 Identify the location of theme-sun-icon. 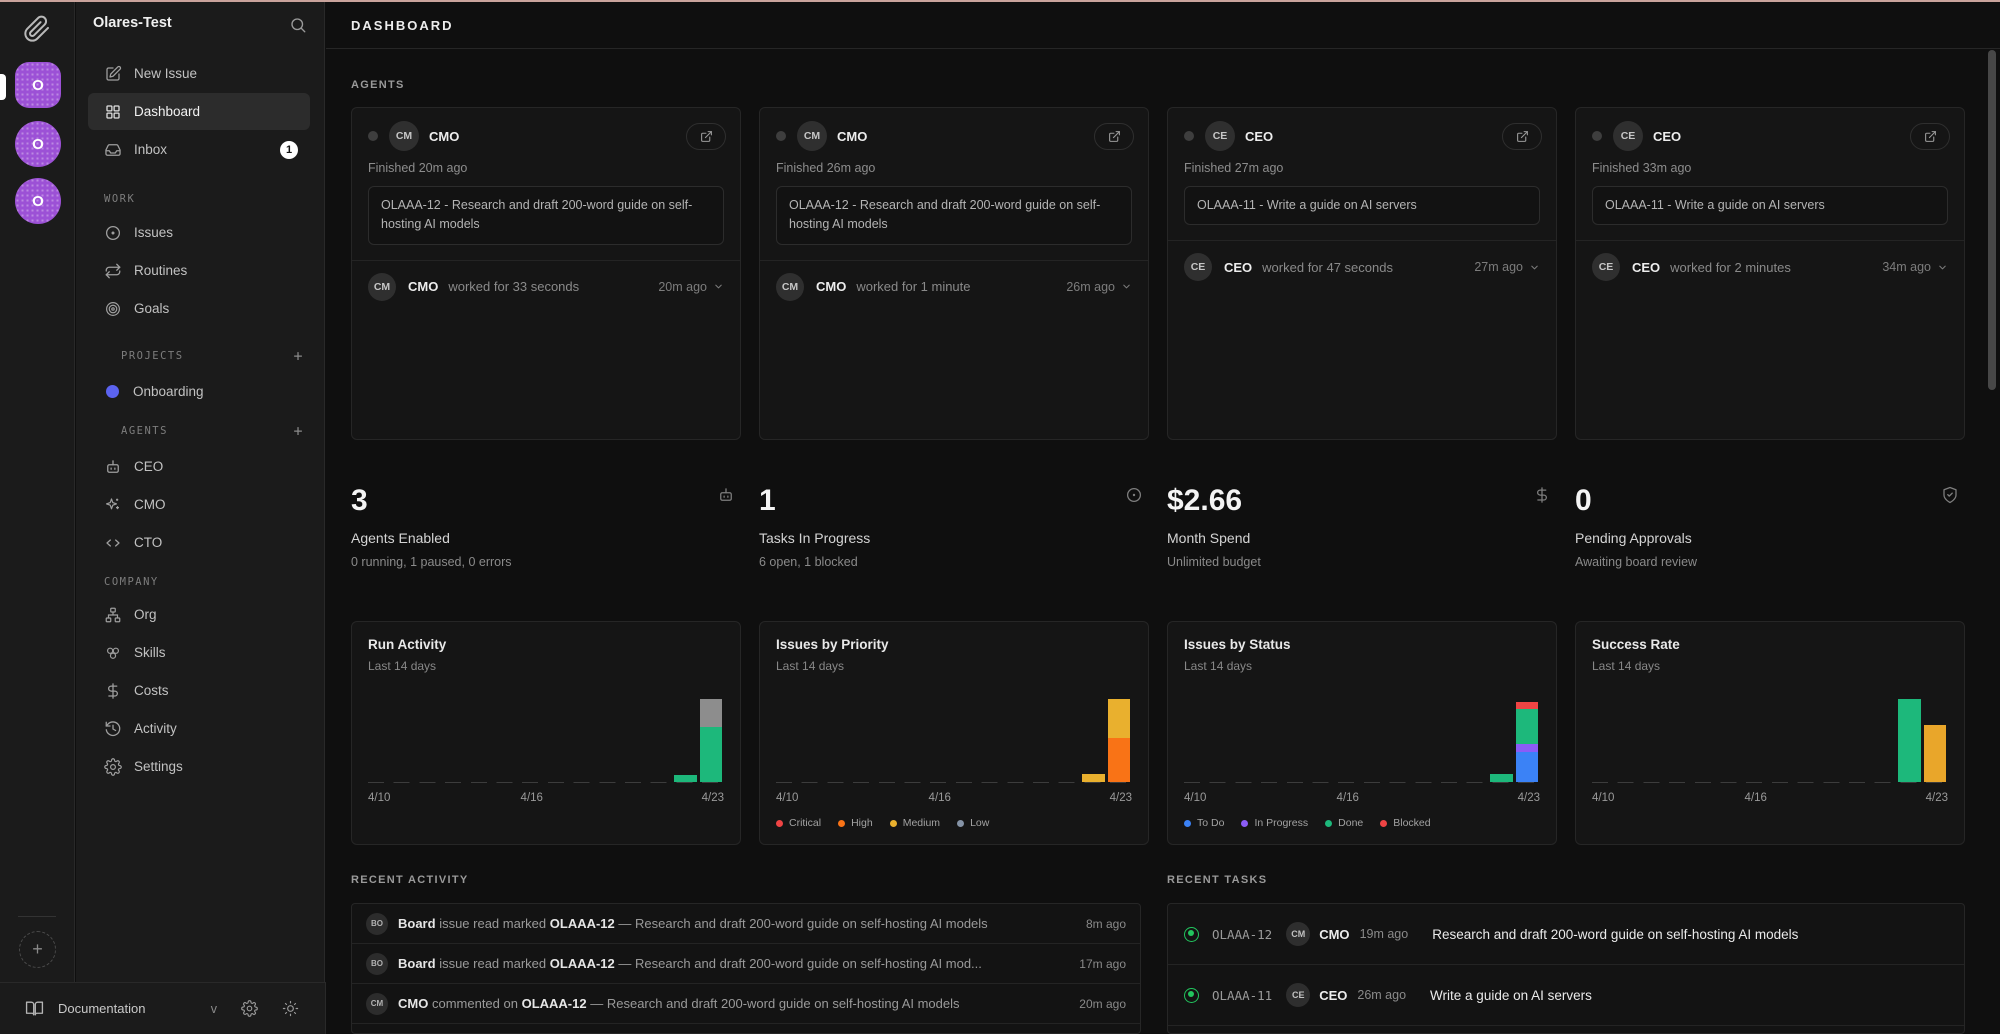
(290, 1008).